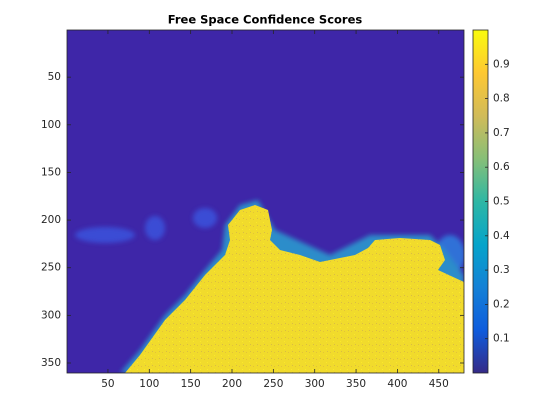  Describe the element at coordinates (191, 384) in the screenshot. I see `x-tick-label: 150` at that location.